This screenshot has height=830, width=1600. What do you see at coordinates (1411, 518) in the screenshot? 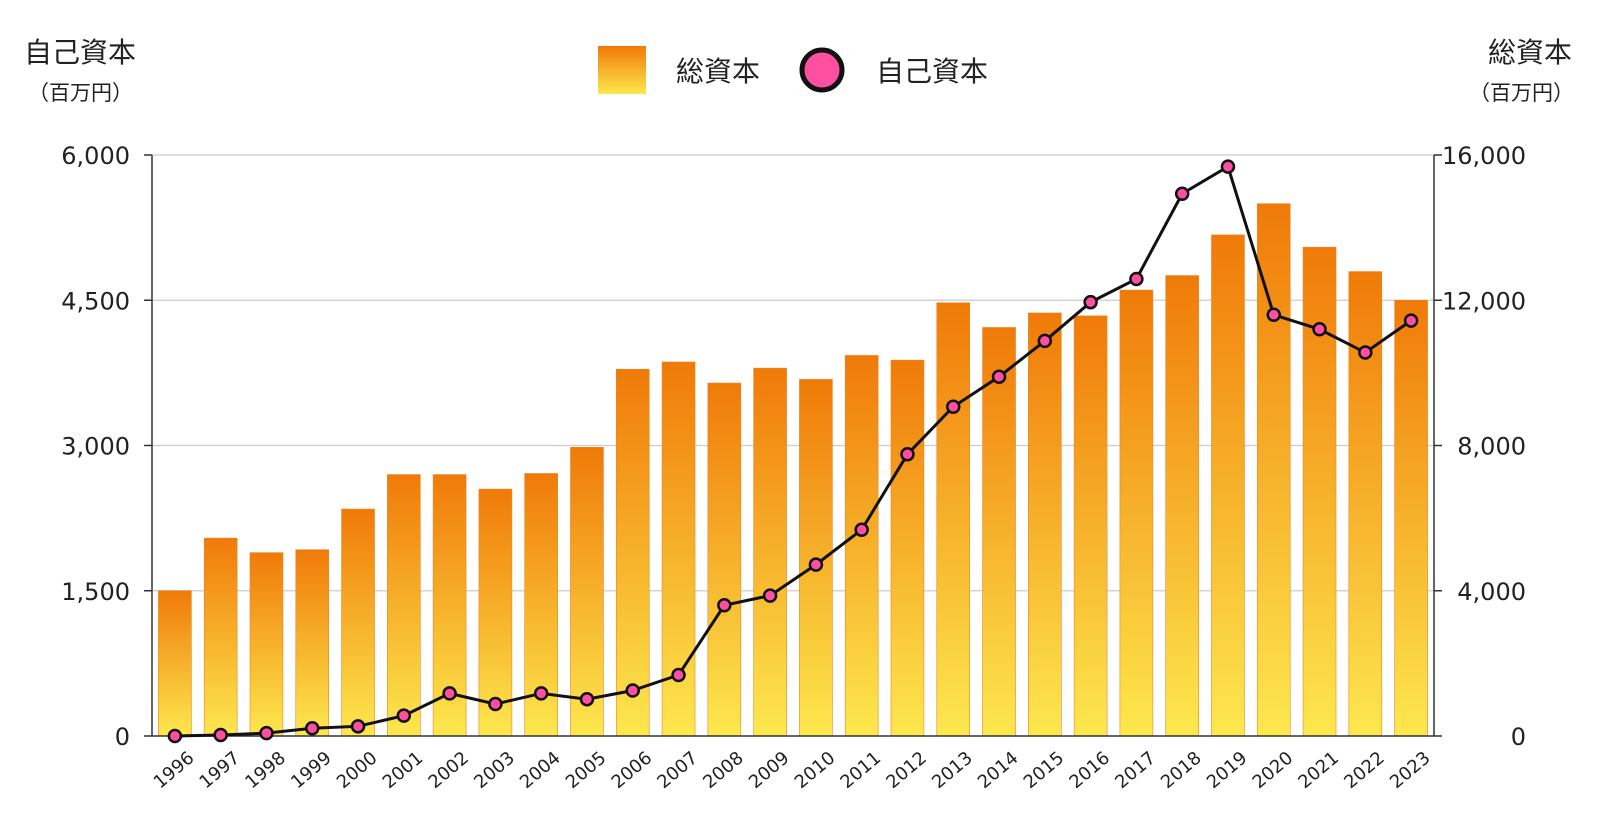
I see `bar-2023` at bounding box center [1411, 518].